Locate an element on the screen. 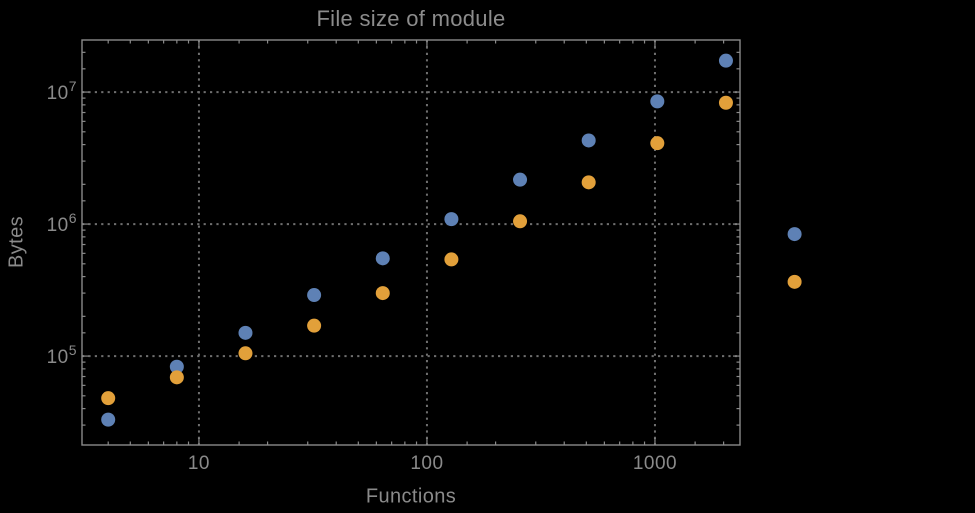  x-tick-label: 1000 is located at coordinates (655, 463).